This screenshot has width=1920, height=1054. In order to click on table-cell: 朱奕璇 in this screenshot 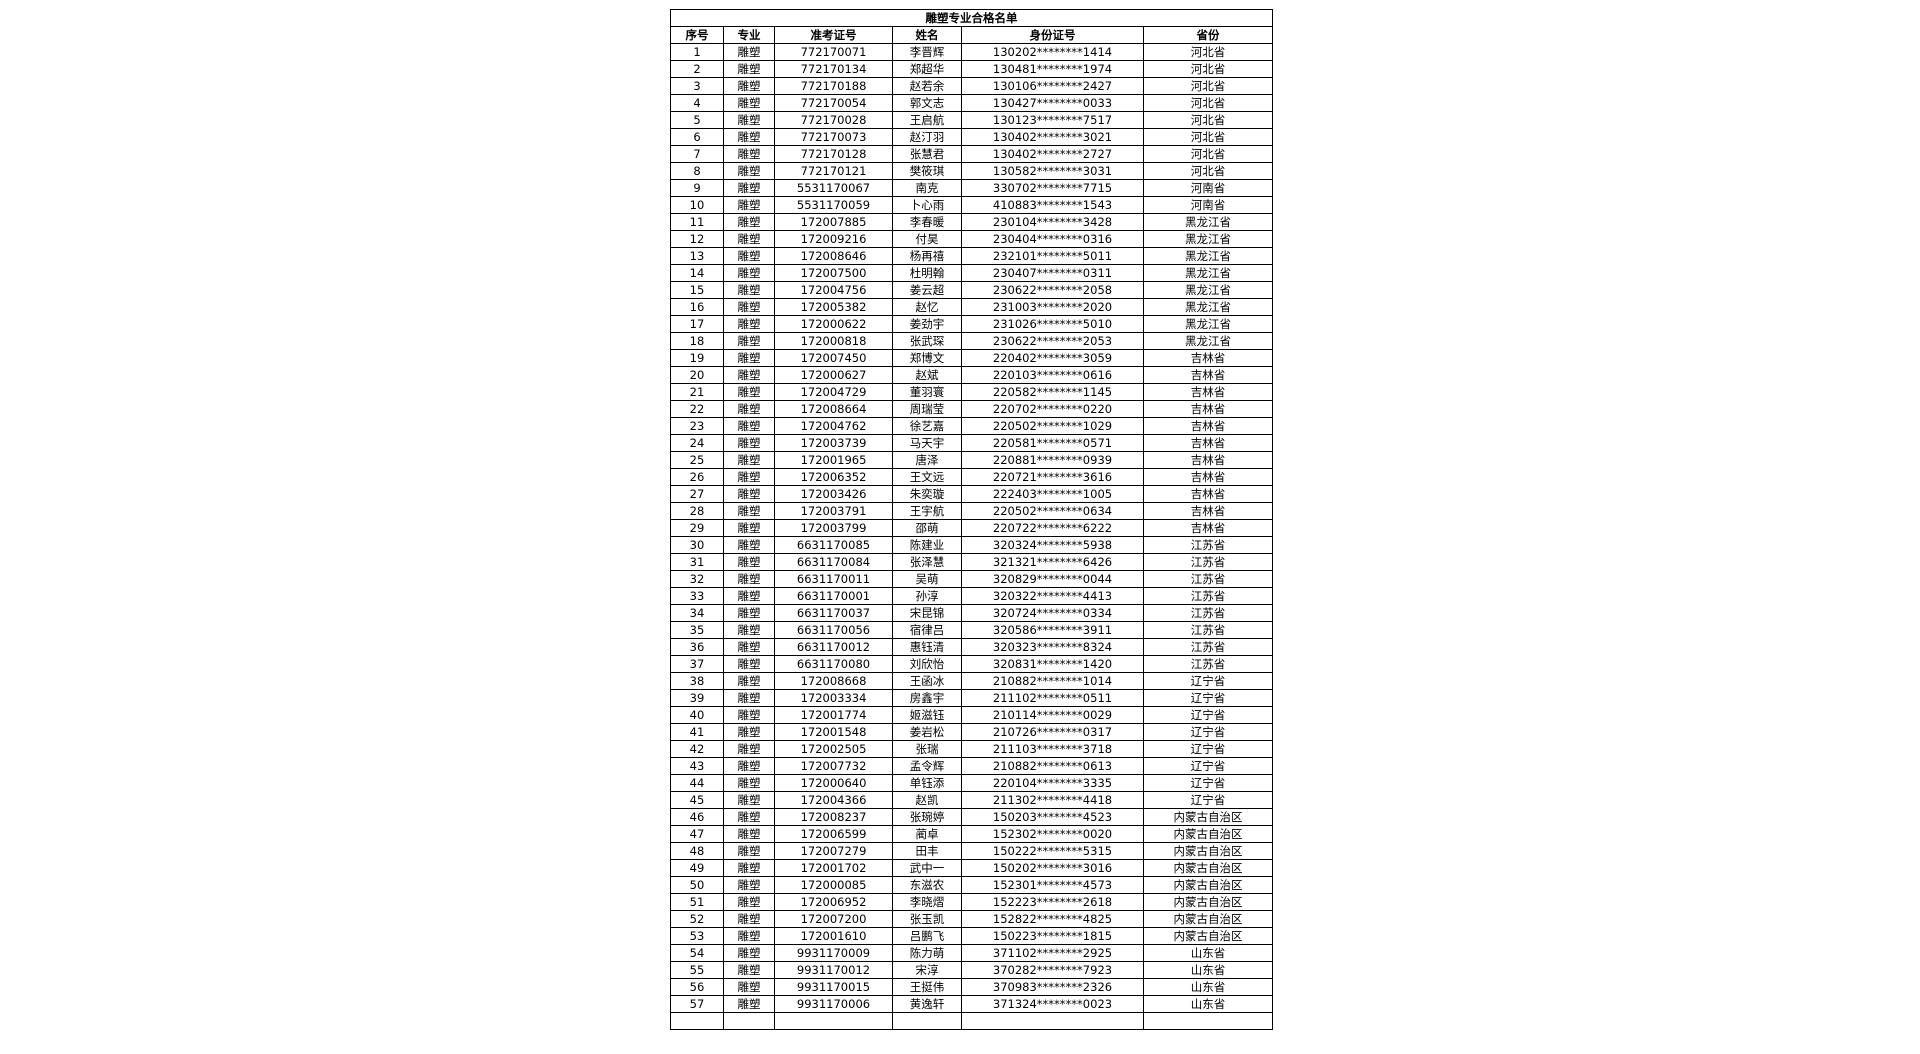, I will do `click(927, 494)`.